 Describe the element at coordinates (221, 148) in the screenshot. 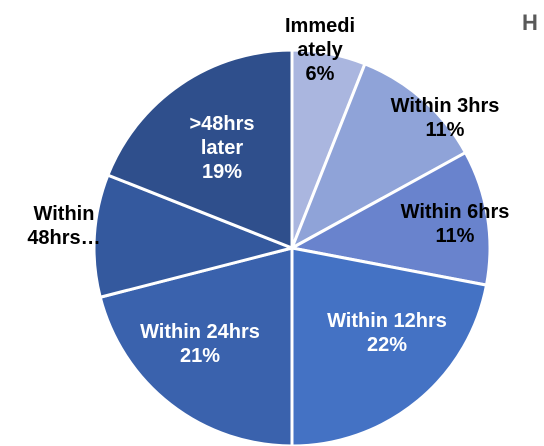

I see `slice-label-7: >48hrs later 19%` at that location.